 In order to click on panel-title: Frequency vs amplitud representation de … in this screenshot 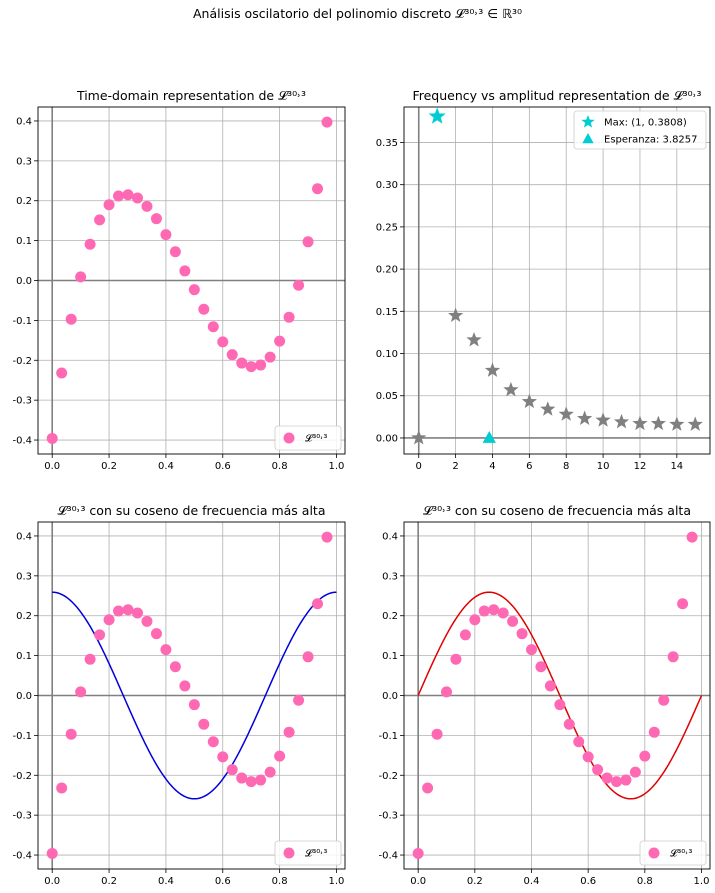, I will do `click(556, 95)`.